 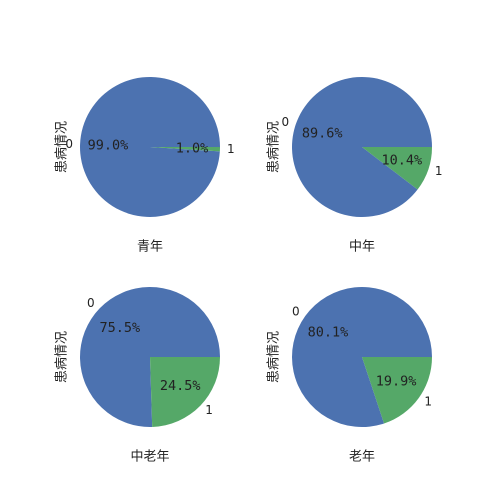 I want to click on x-axis-label-young: 青年, so click(x=150, y=247).